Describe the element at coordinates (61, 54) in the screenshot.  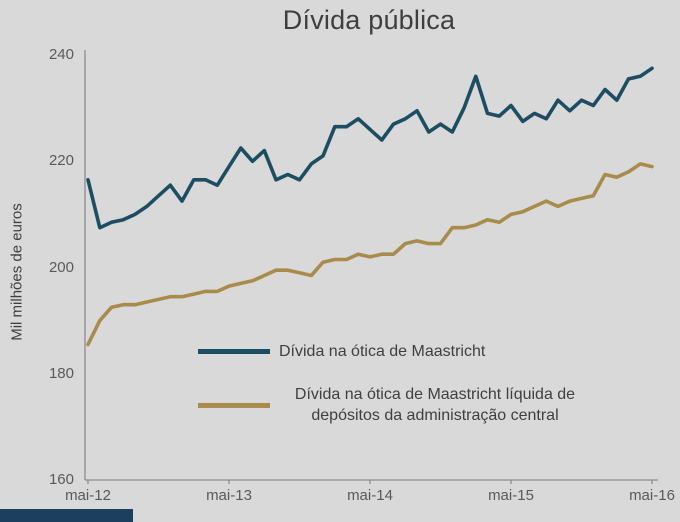
I see `y-tick-label: 240` at that location.